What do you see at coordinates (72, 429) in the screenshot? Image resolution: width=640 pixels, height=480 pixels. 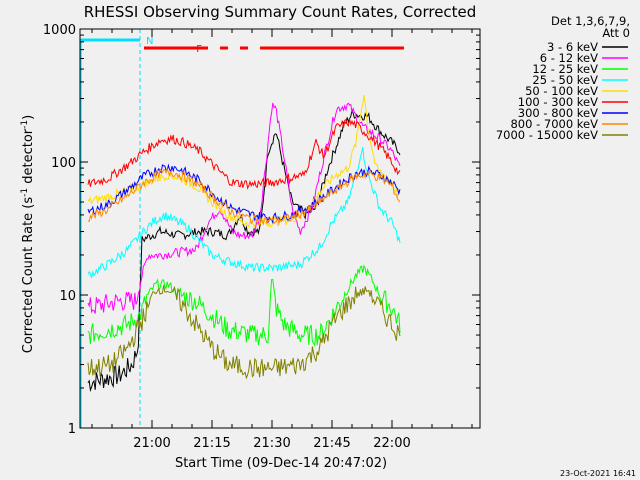 I see `y-tick-label: 1` at bounding box center [72, 429].